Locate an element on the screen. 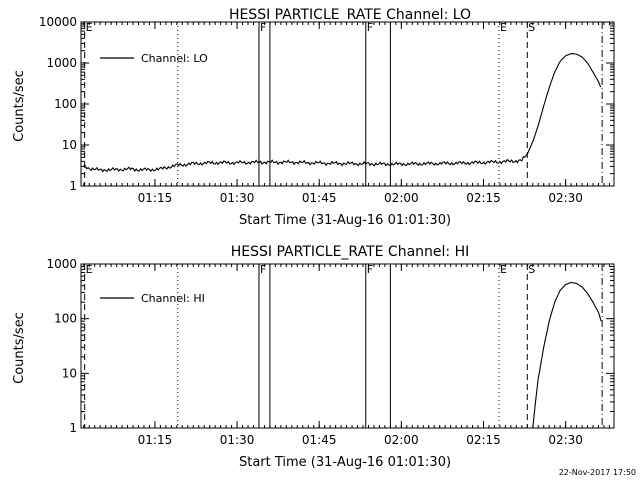 This screenshot has width=640, height=480. hi-x-axis-label: Start Time (31-Aug-16 01:01:30) is located at coordinates (345, 462).